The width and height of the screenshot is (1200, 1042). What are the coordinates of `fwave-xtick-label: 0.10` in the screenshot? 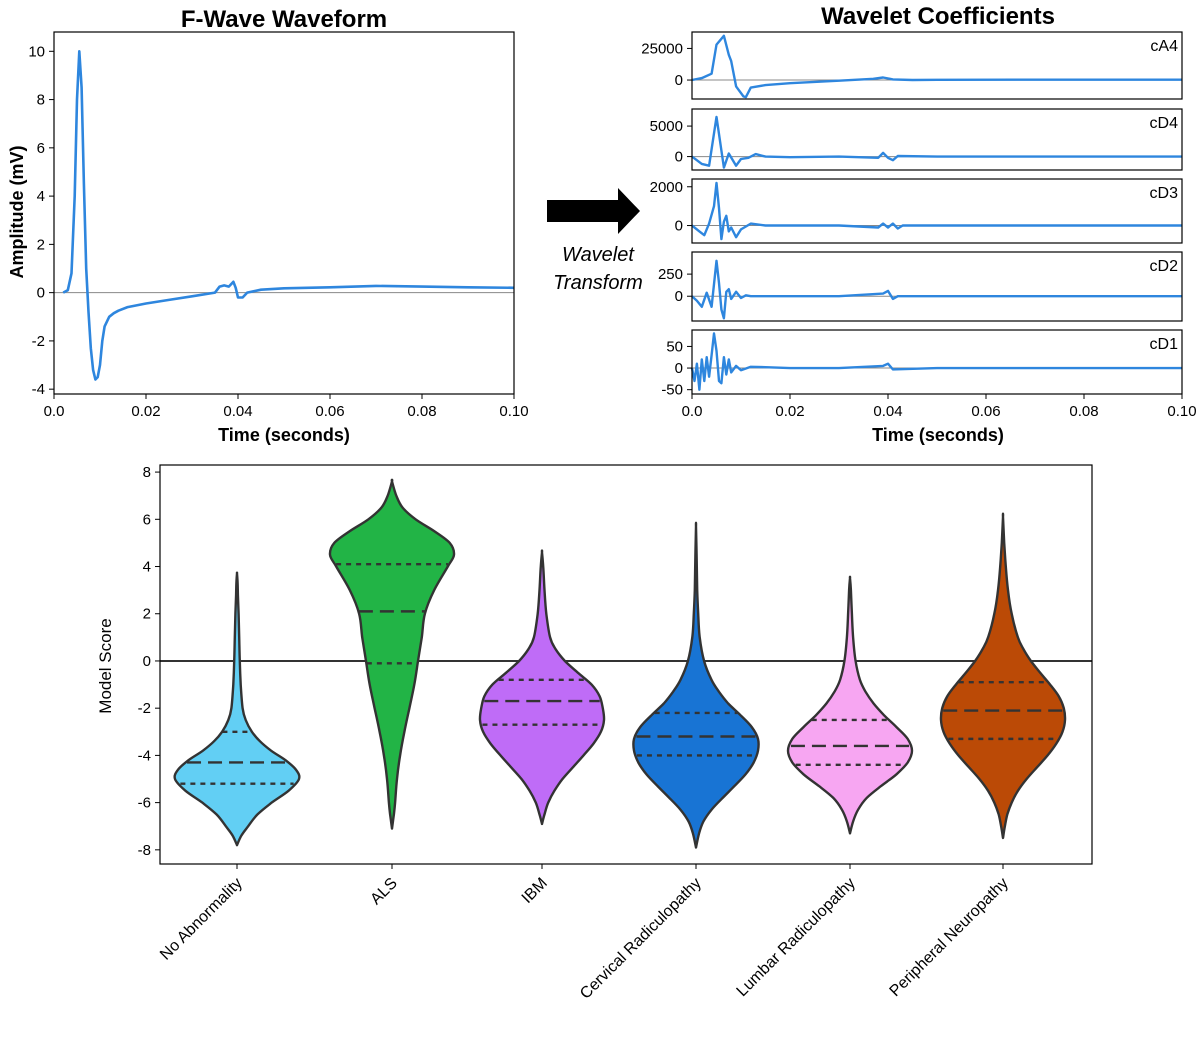 It's located at (513, 411).